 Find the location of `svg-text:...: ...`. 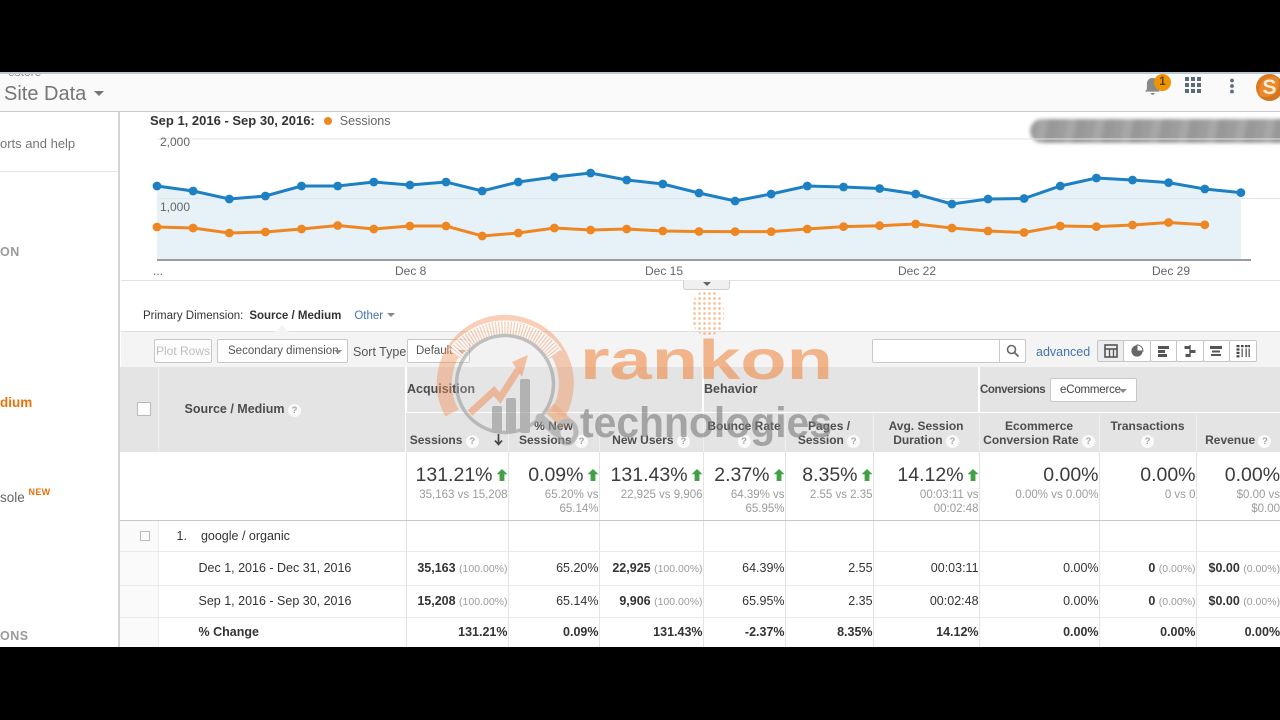

svg-text:...: ... is located at coordinates (158, 271).